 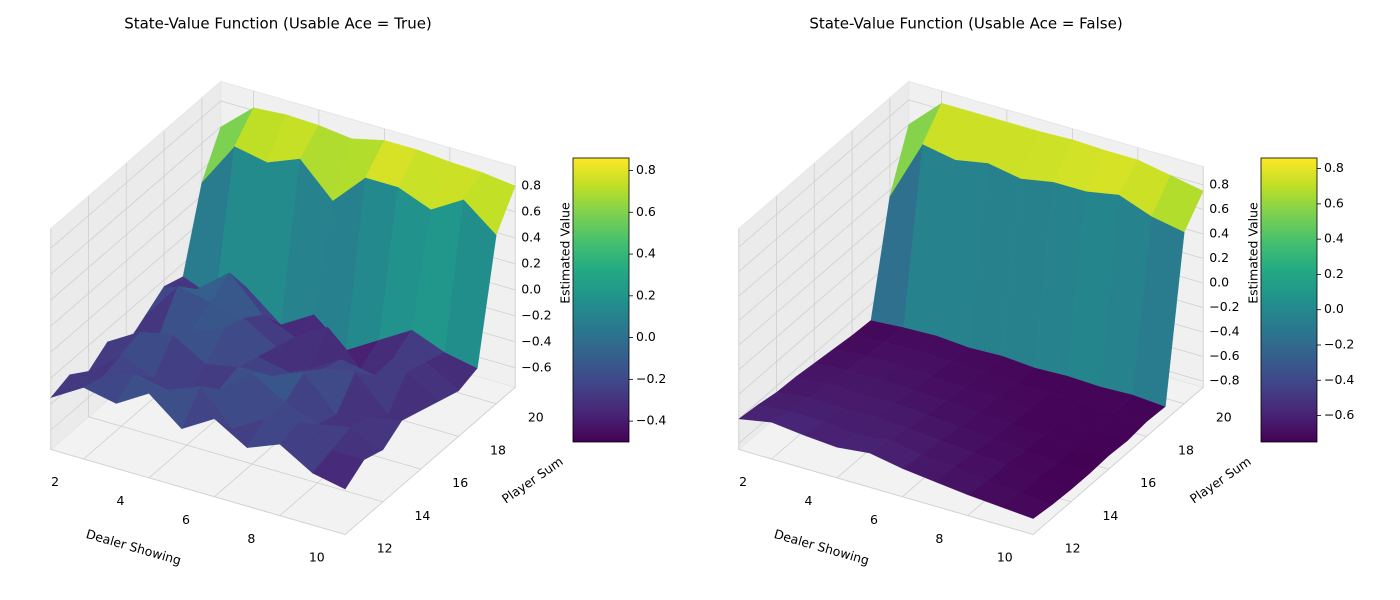 I want to click on chart-title: State-Value Function (Usable Ace = True), so click(x=278, y=24).